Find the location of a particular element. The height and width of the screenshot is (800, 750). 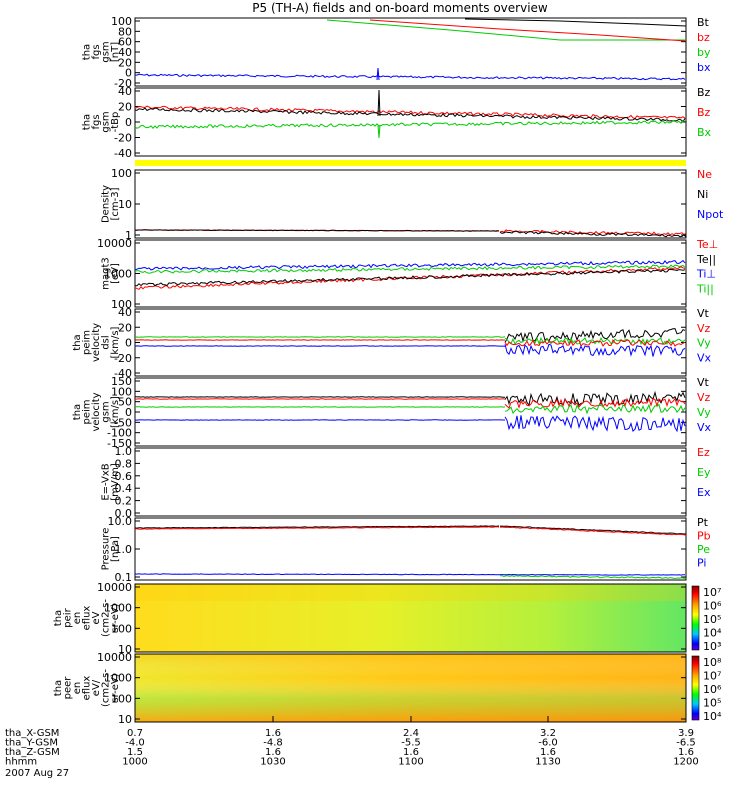

legend-entry-pb: Pb is located at coordinates (704, 536).